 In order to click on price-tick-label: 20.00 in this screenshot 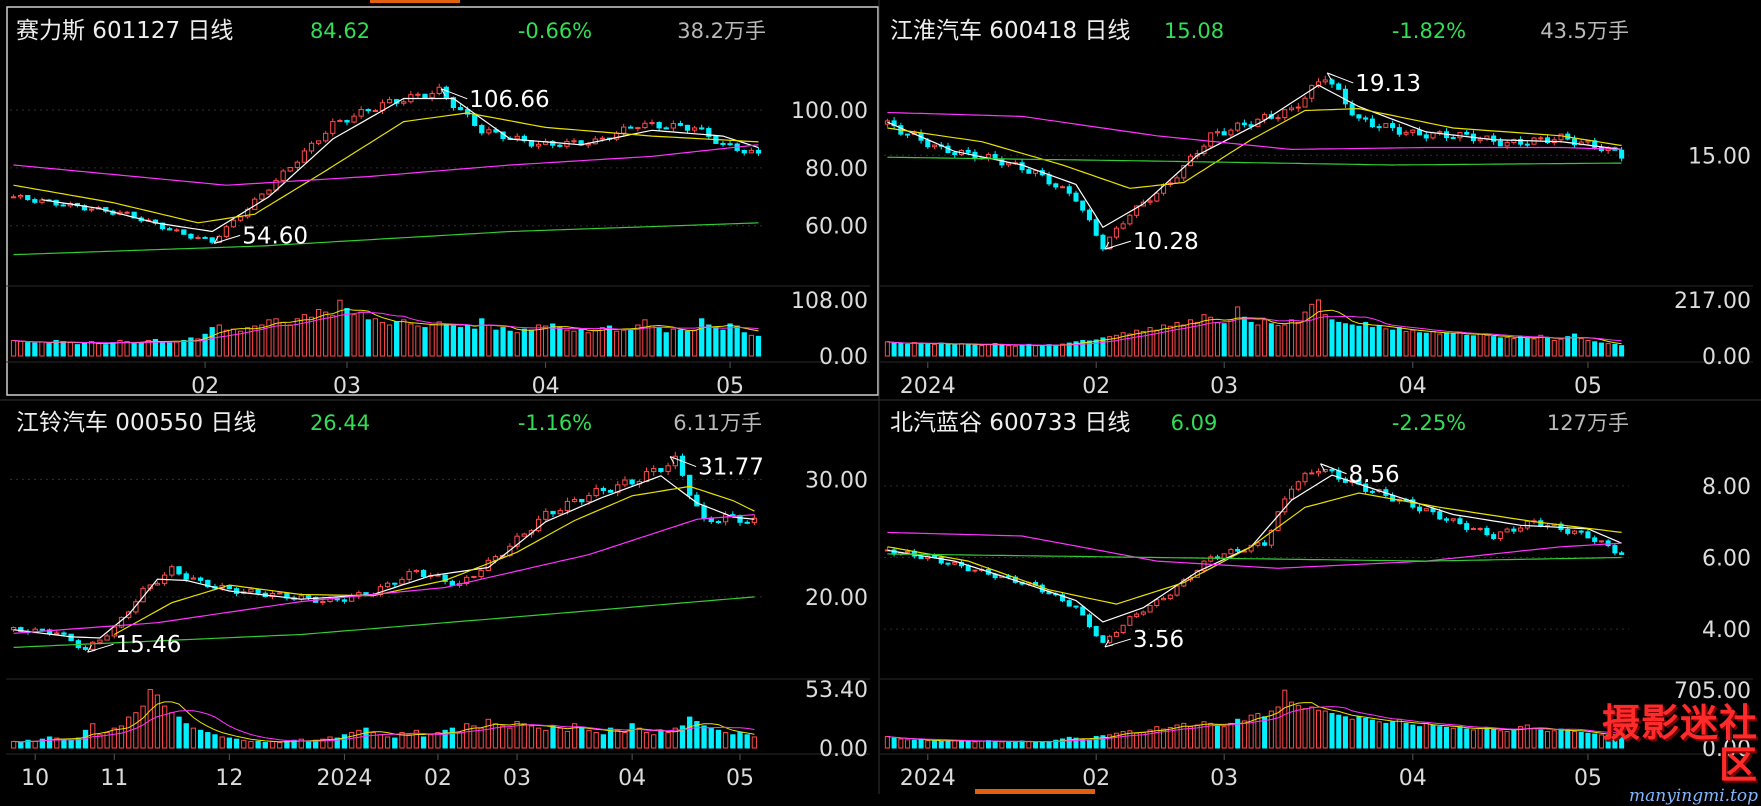, I will do `click(836, 598)`.